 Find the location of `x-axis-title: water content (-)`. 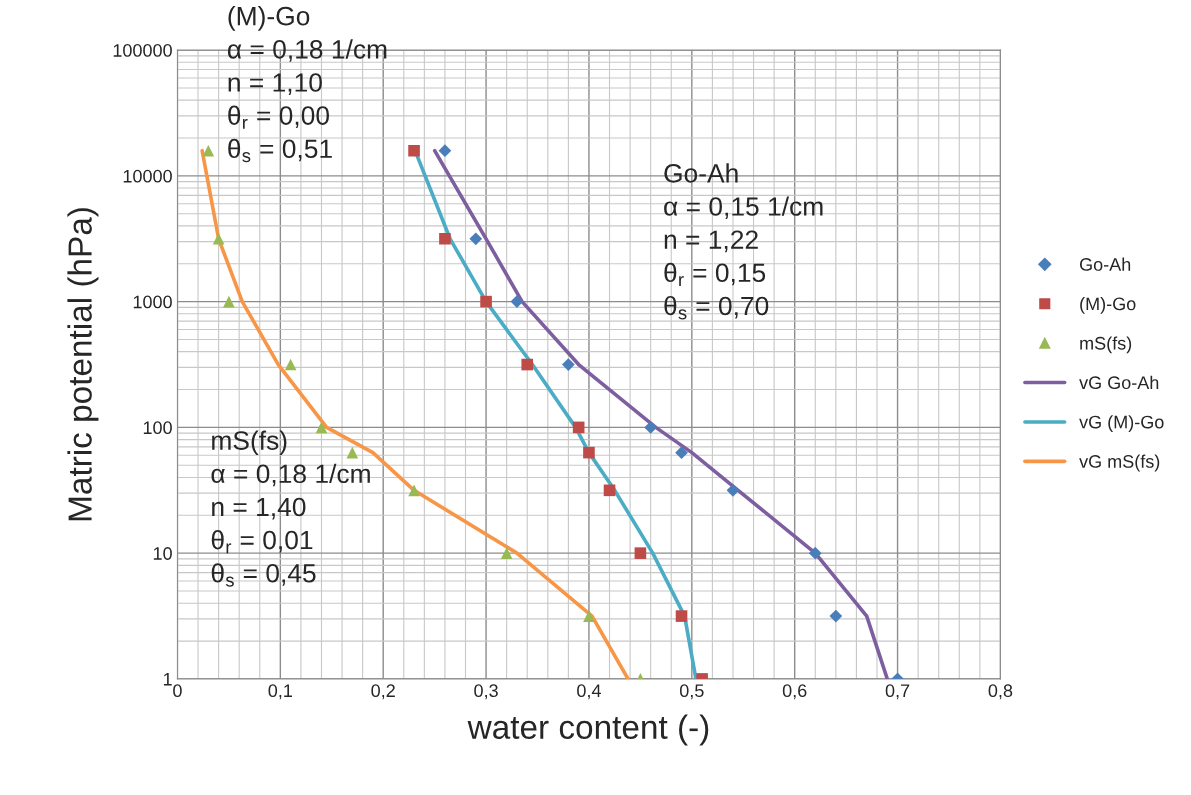

x-axis-title: water content (-) is located at coordinates (588, 730).